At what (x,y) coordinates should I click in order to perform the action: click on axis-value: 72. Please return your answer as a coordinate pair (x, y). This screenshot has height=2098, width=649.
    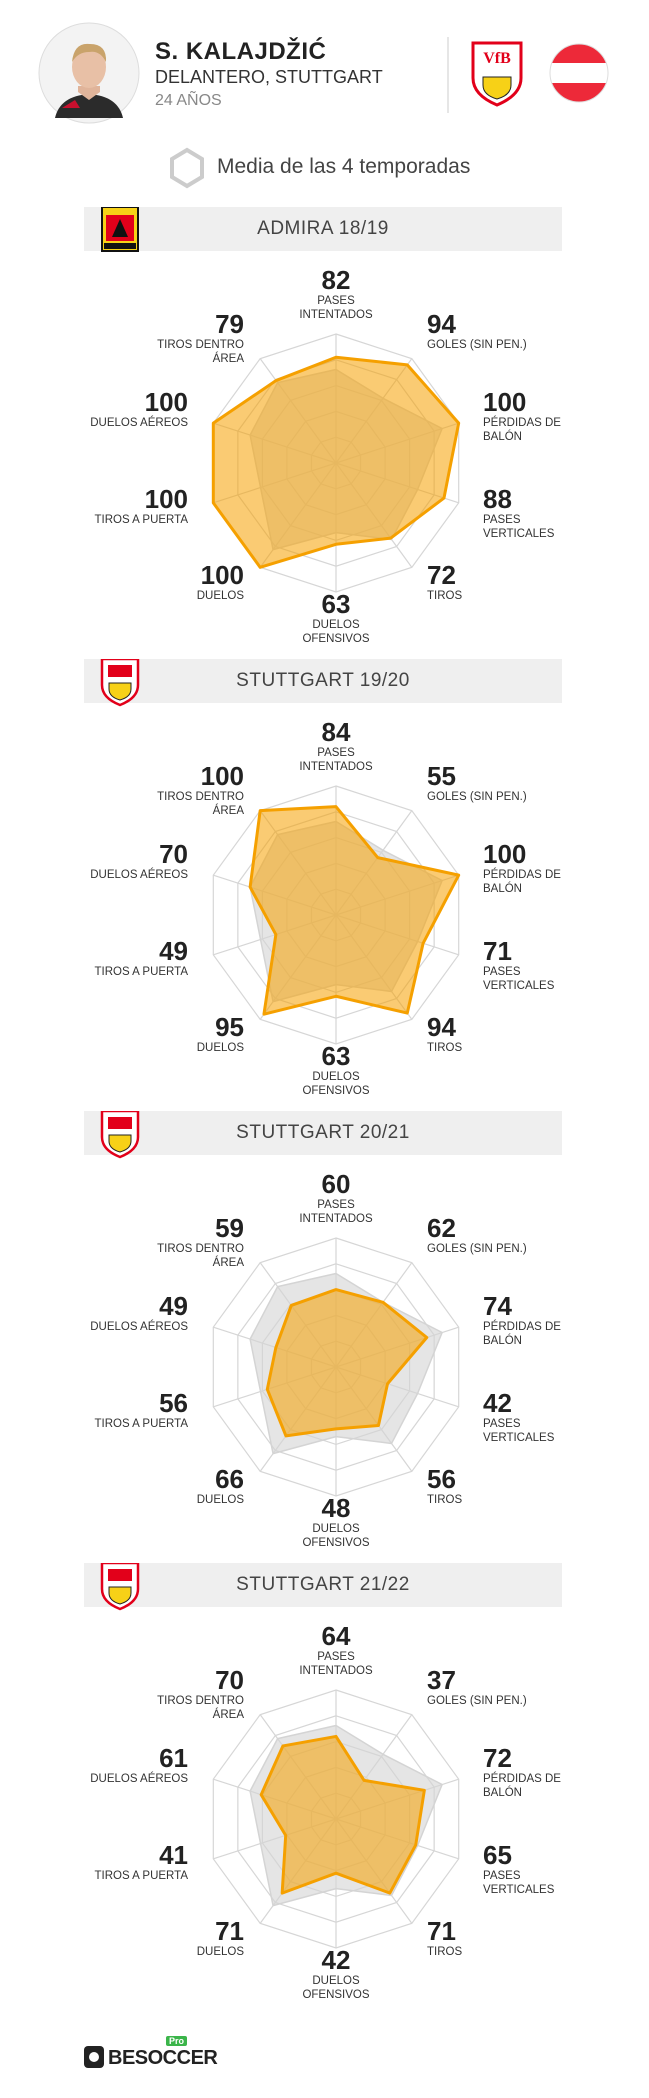
    Looking at the image, I should click on (497, 1758).